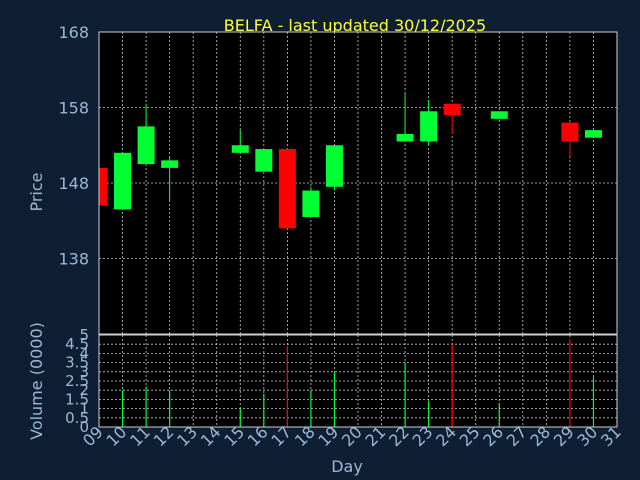 The width and height of the screenshot is (640, 480). Describe the element at coordinates (73, 259) in the screenshot. I see `price-tick-label-138: 138` at that location.